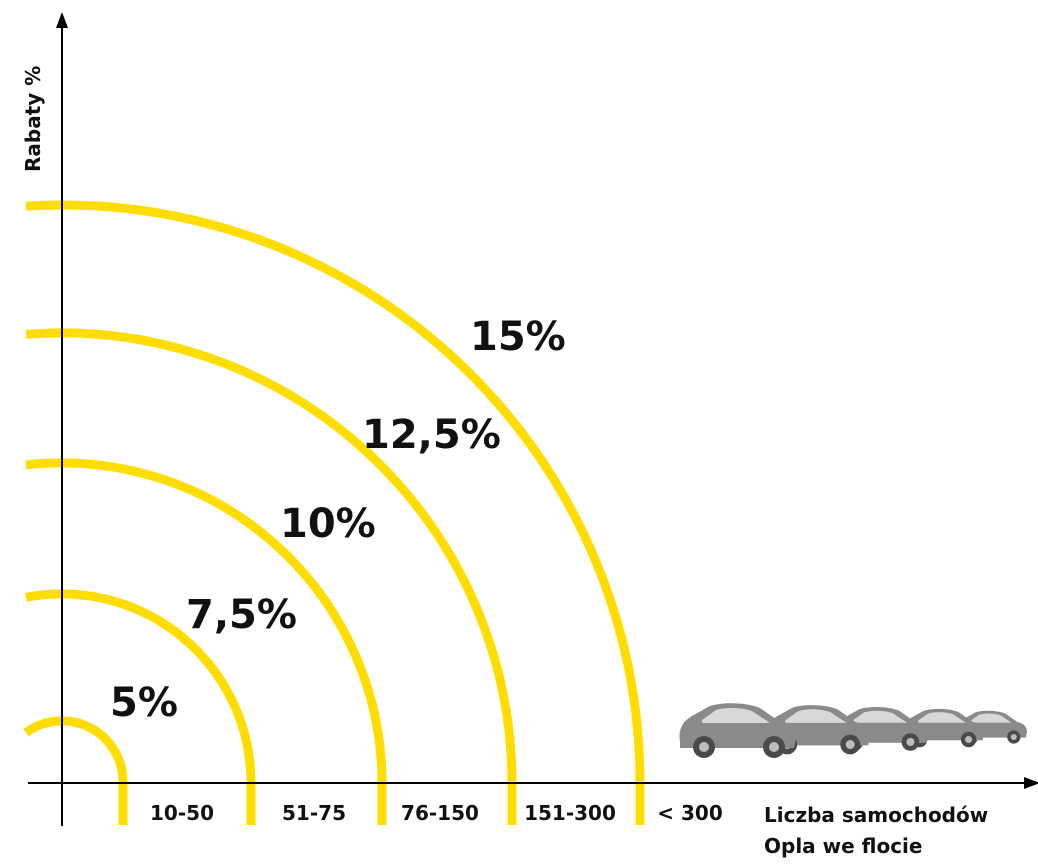  What do you see at coordinates (182, 813) in the screenshot?
I see `fleet-range-label-1: 10-50` at bounding box center [182, 813].